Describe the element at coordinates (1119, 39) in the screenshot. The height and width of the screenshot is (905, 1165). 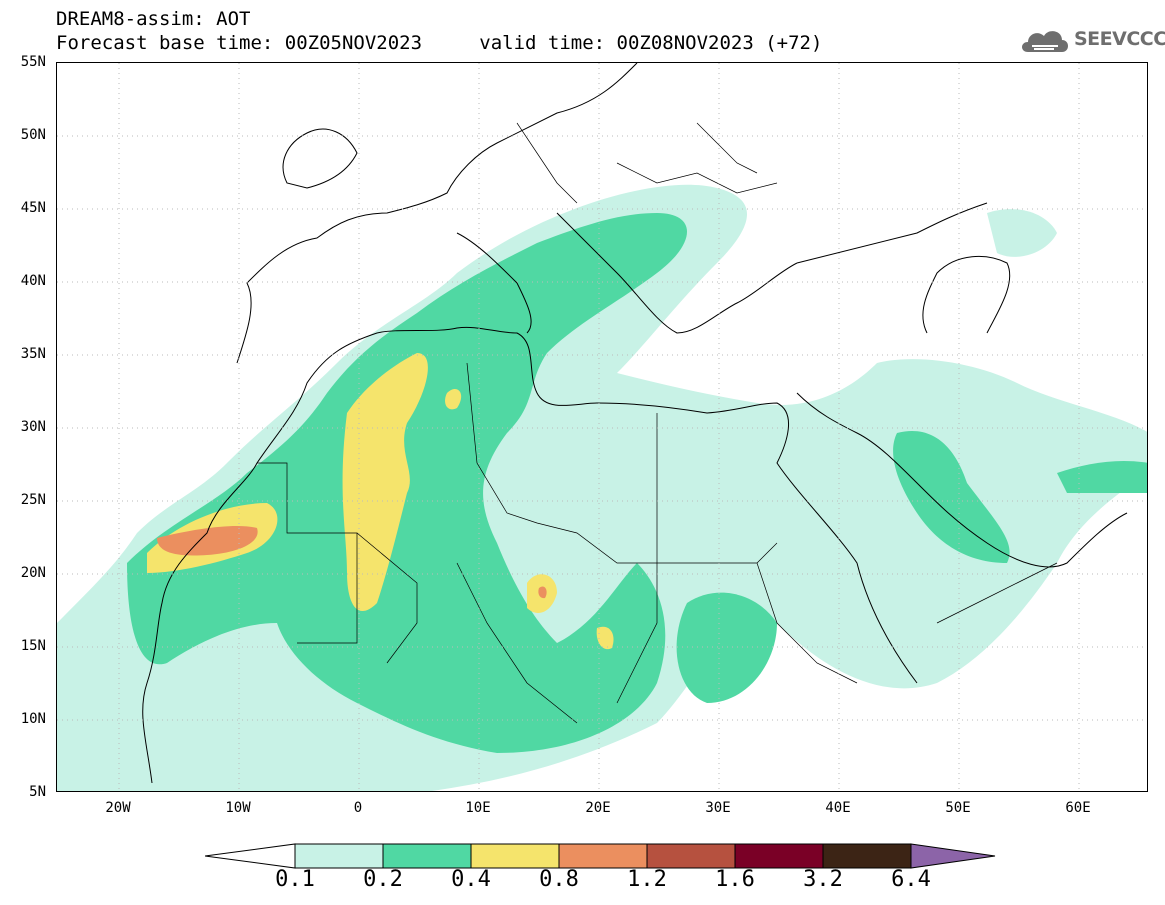
I see `logo-text: SEEVCCC` at that location.